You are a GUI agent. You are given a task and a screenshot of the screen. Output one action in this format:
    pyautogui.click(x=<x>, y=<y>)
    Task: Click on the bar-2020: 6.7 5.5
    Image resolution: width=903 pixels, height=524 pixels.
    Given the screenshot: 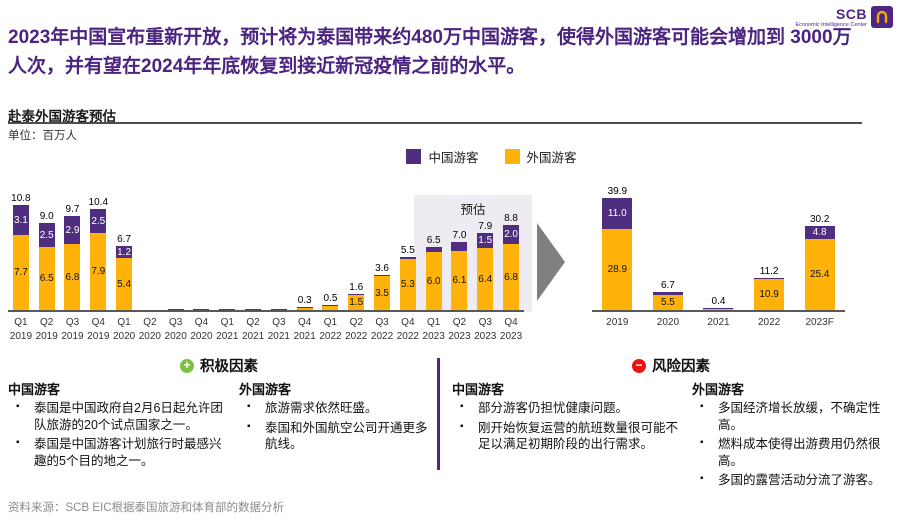 What is the action you would take?
    pyautogui.click(x=668, y=295)
    